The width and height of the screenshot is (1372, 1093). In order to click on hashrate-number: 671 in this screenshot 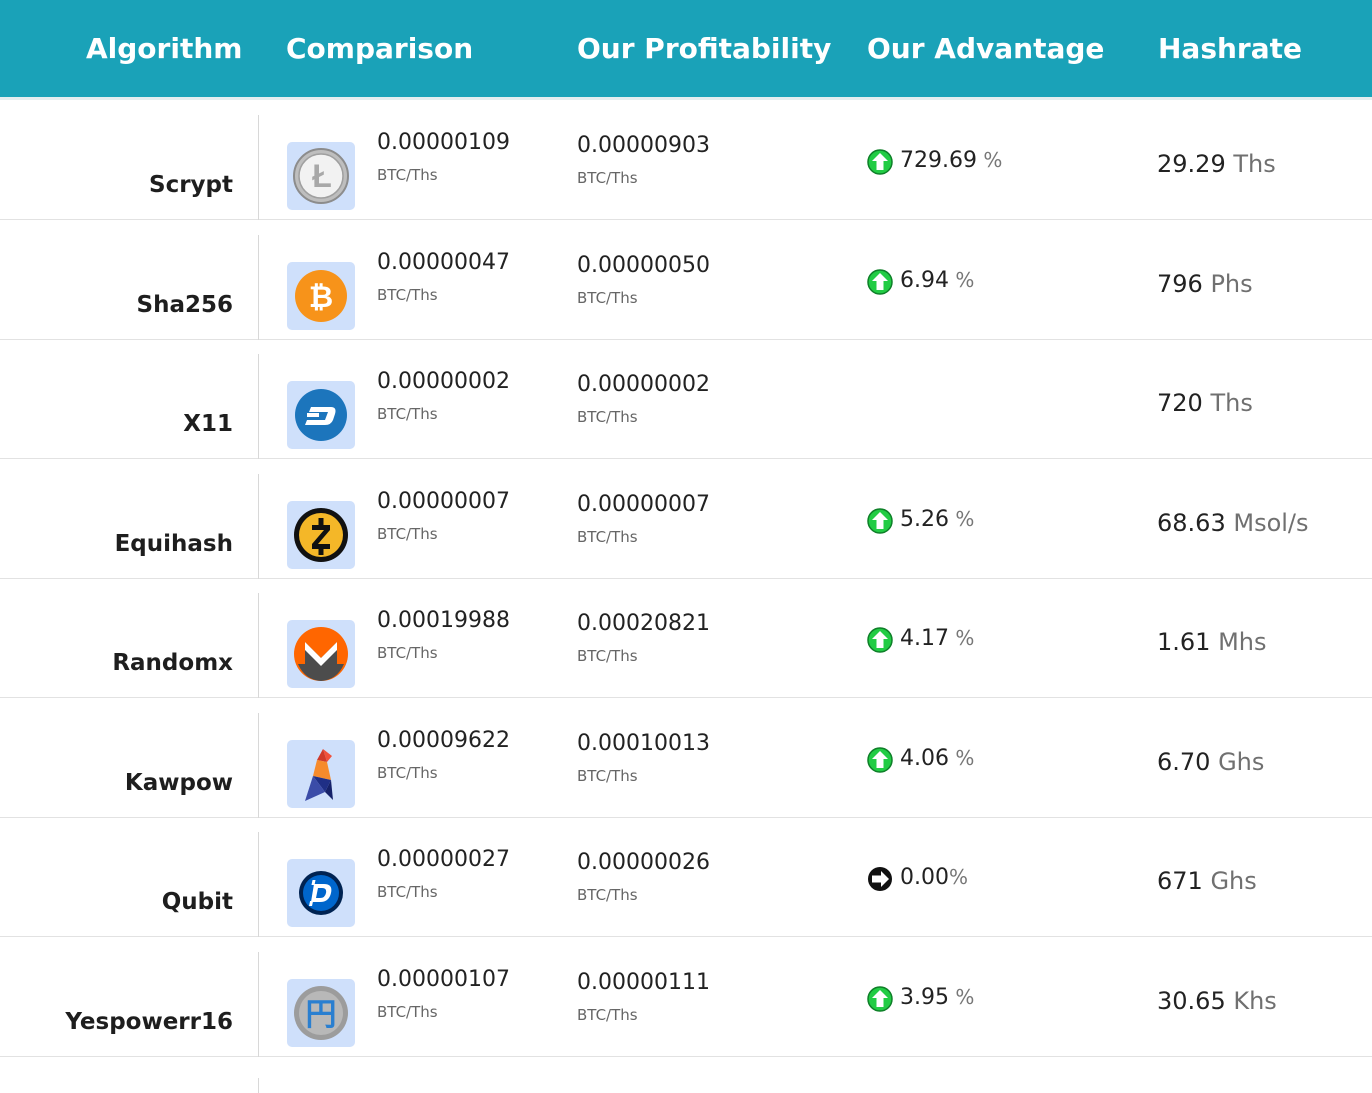, I will do `click(1180, 881)`.